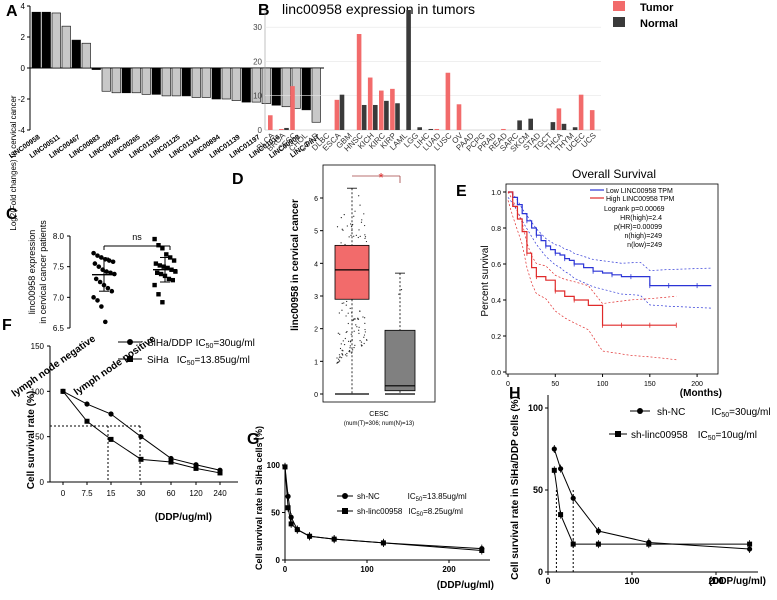  I want to click on c-y-tick-label: 8.0, so click(59, 236).